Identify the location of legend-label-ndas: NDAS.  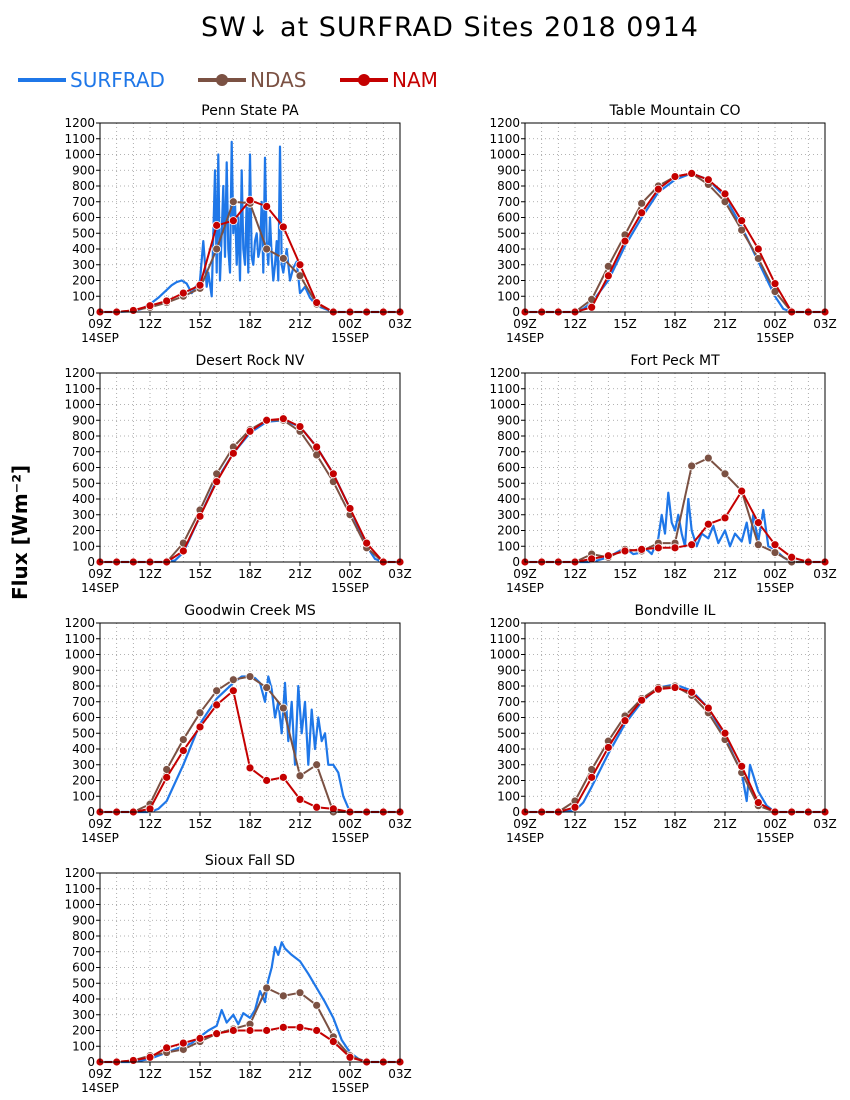
(278, 80).